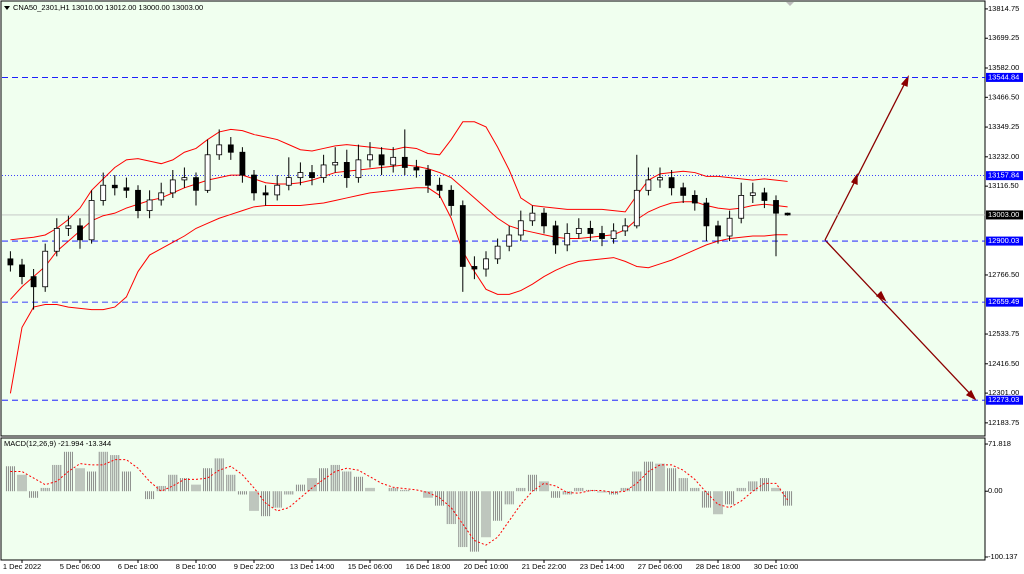 This screenshot has height=574, width=1024. I want to click on trend-arrows, so click(900, 237).